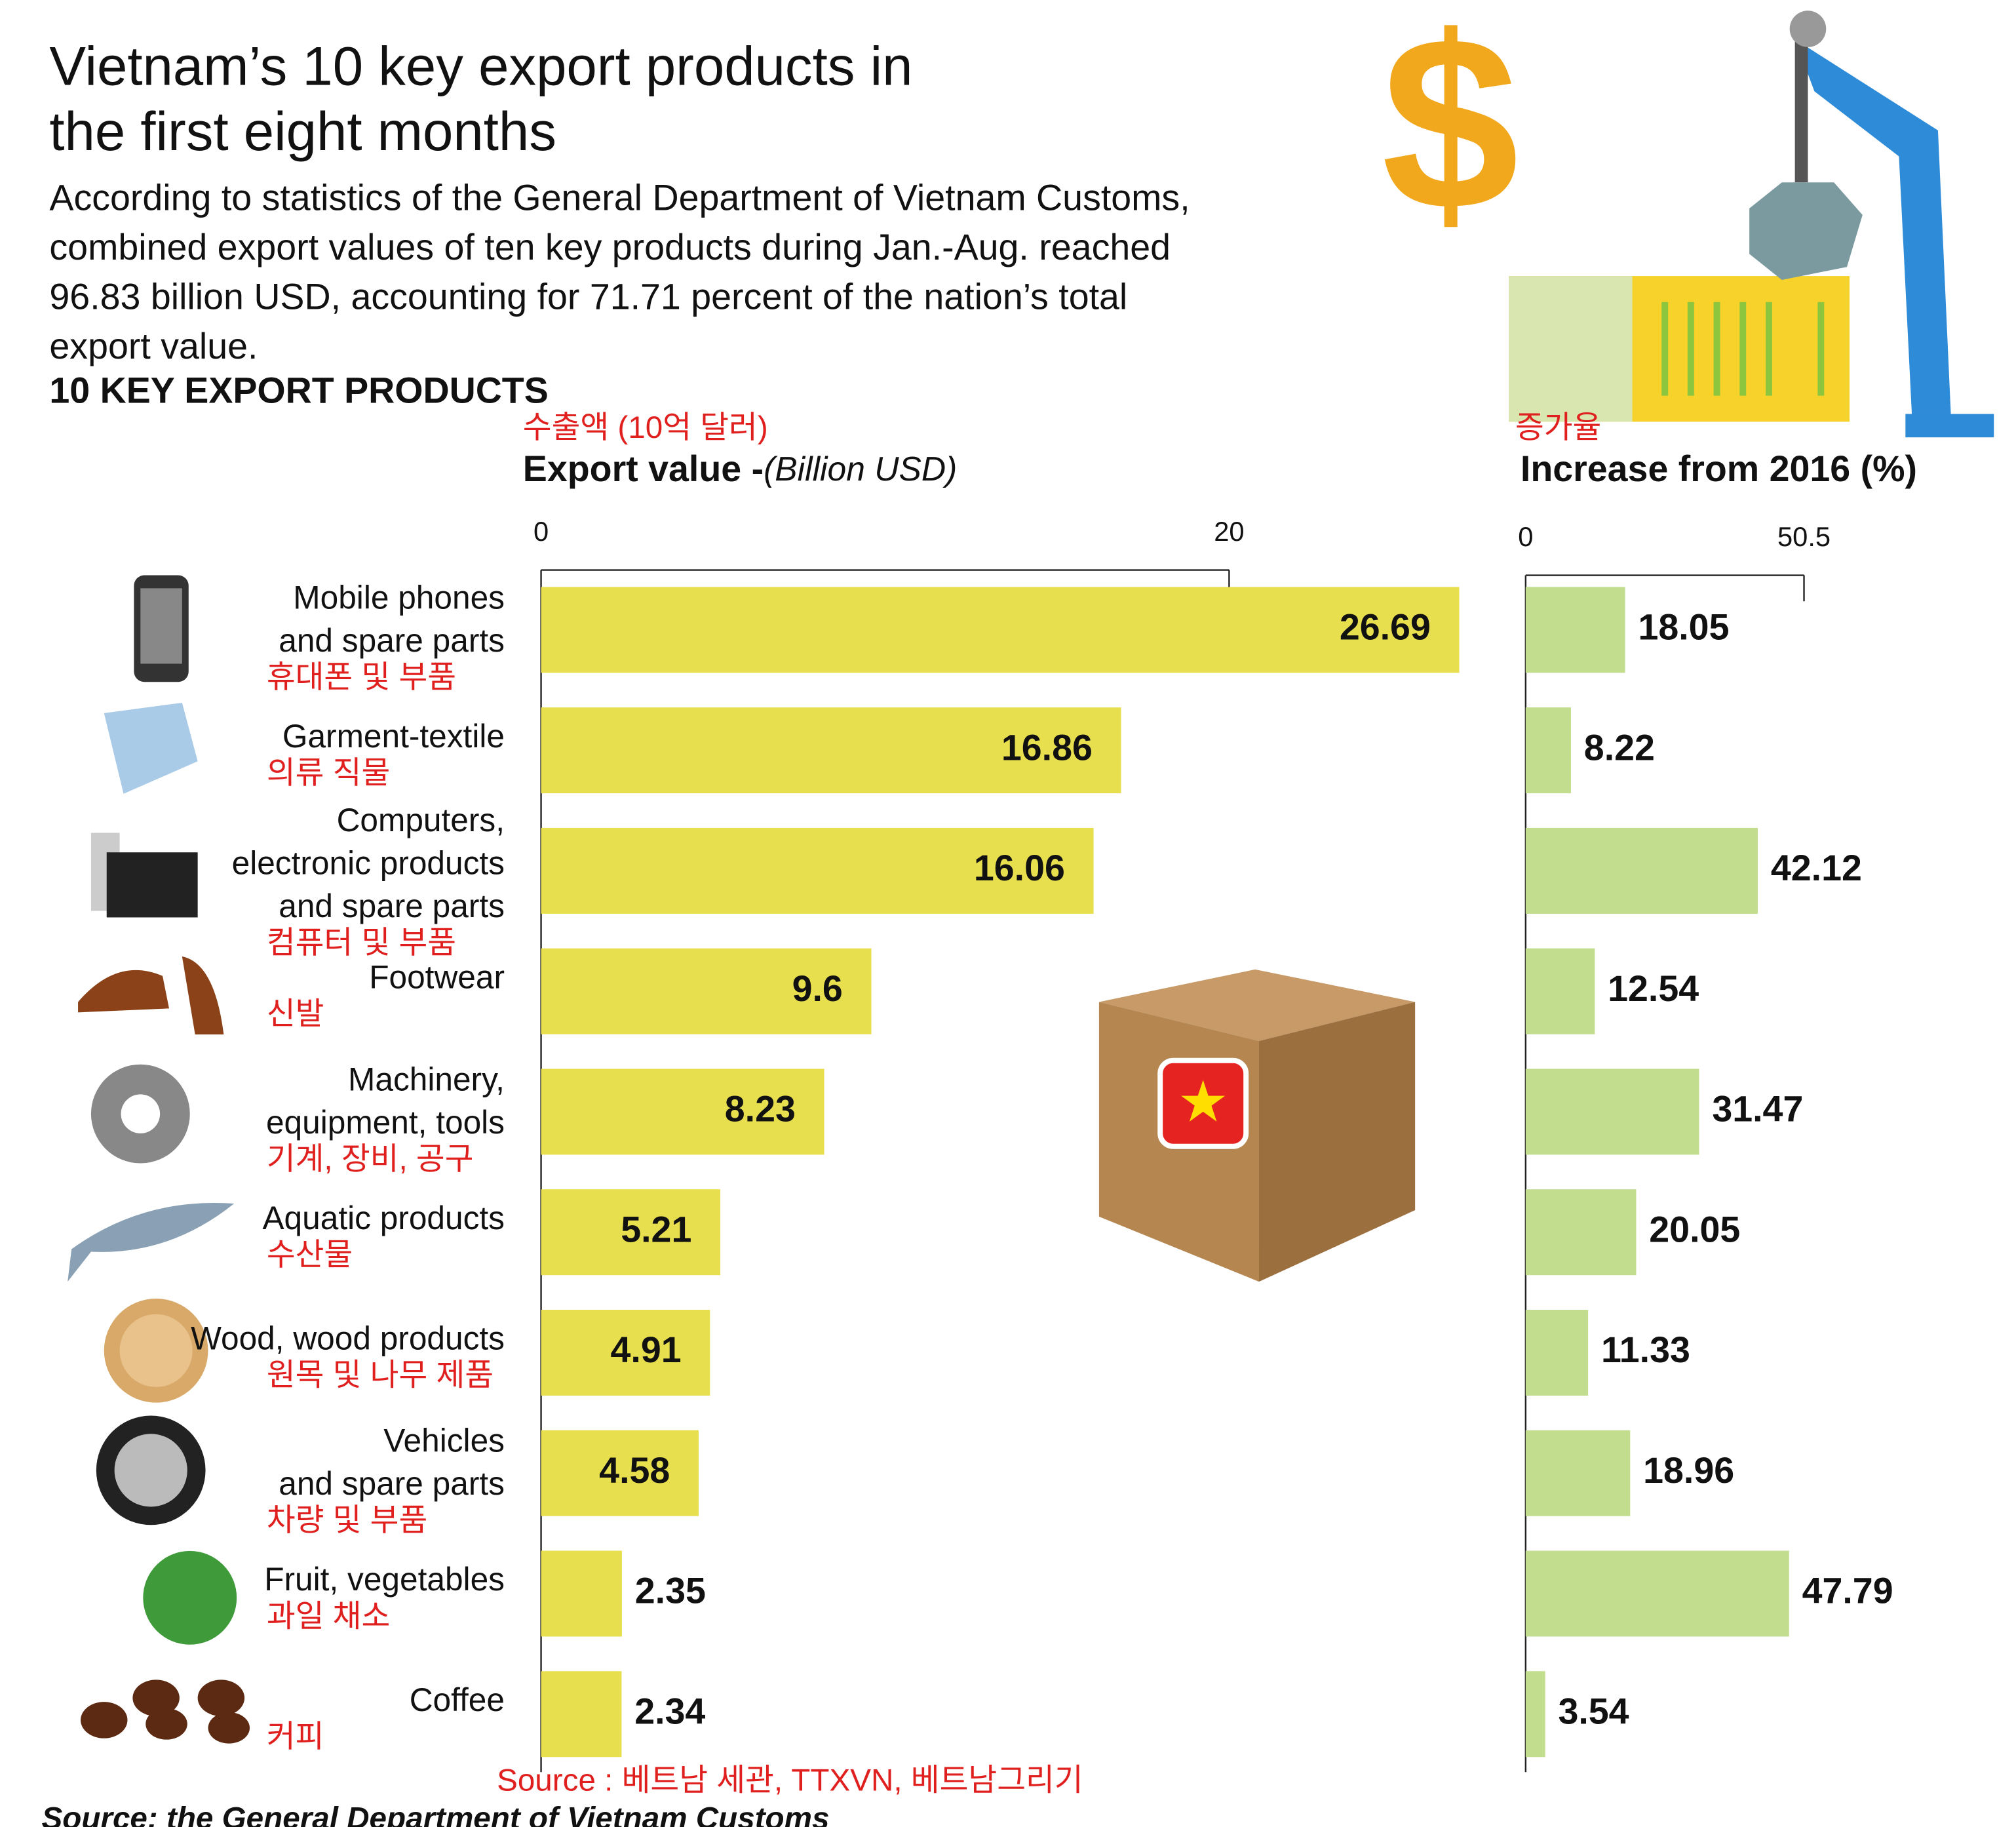 The height and width of the screenshot is (1827, 2016). Describe the element at coordinates (380, 1375) in the screenshot. I see `category-label-ko: 원목 및 나무 제품` at that location.